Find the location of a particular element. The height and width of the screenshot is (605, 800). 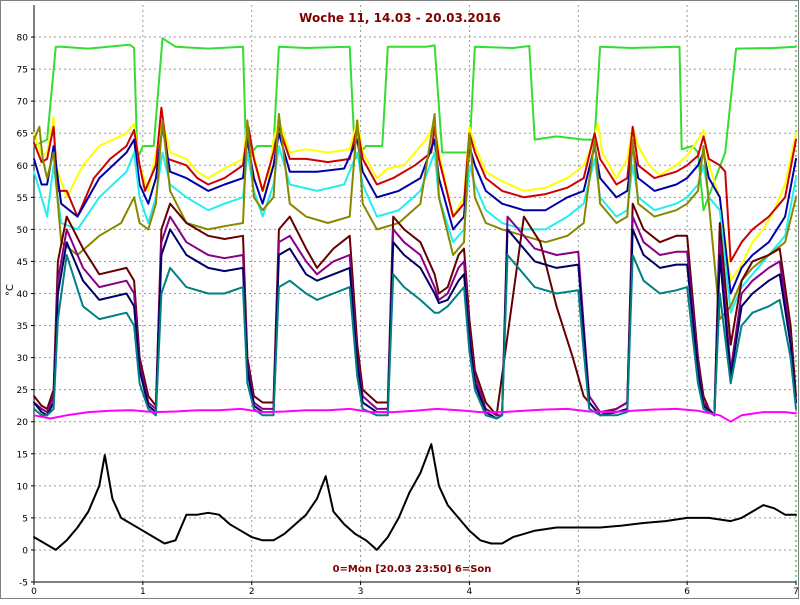

y-tick-label: 75 is located at coordinates (22, 71).